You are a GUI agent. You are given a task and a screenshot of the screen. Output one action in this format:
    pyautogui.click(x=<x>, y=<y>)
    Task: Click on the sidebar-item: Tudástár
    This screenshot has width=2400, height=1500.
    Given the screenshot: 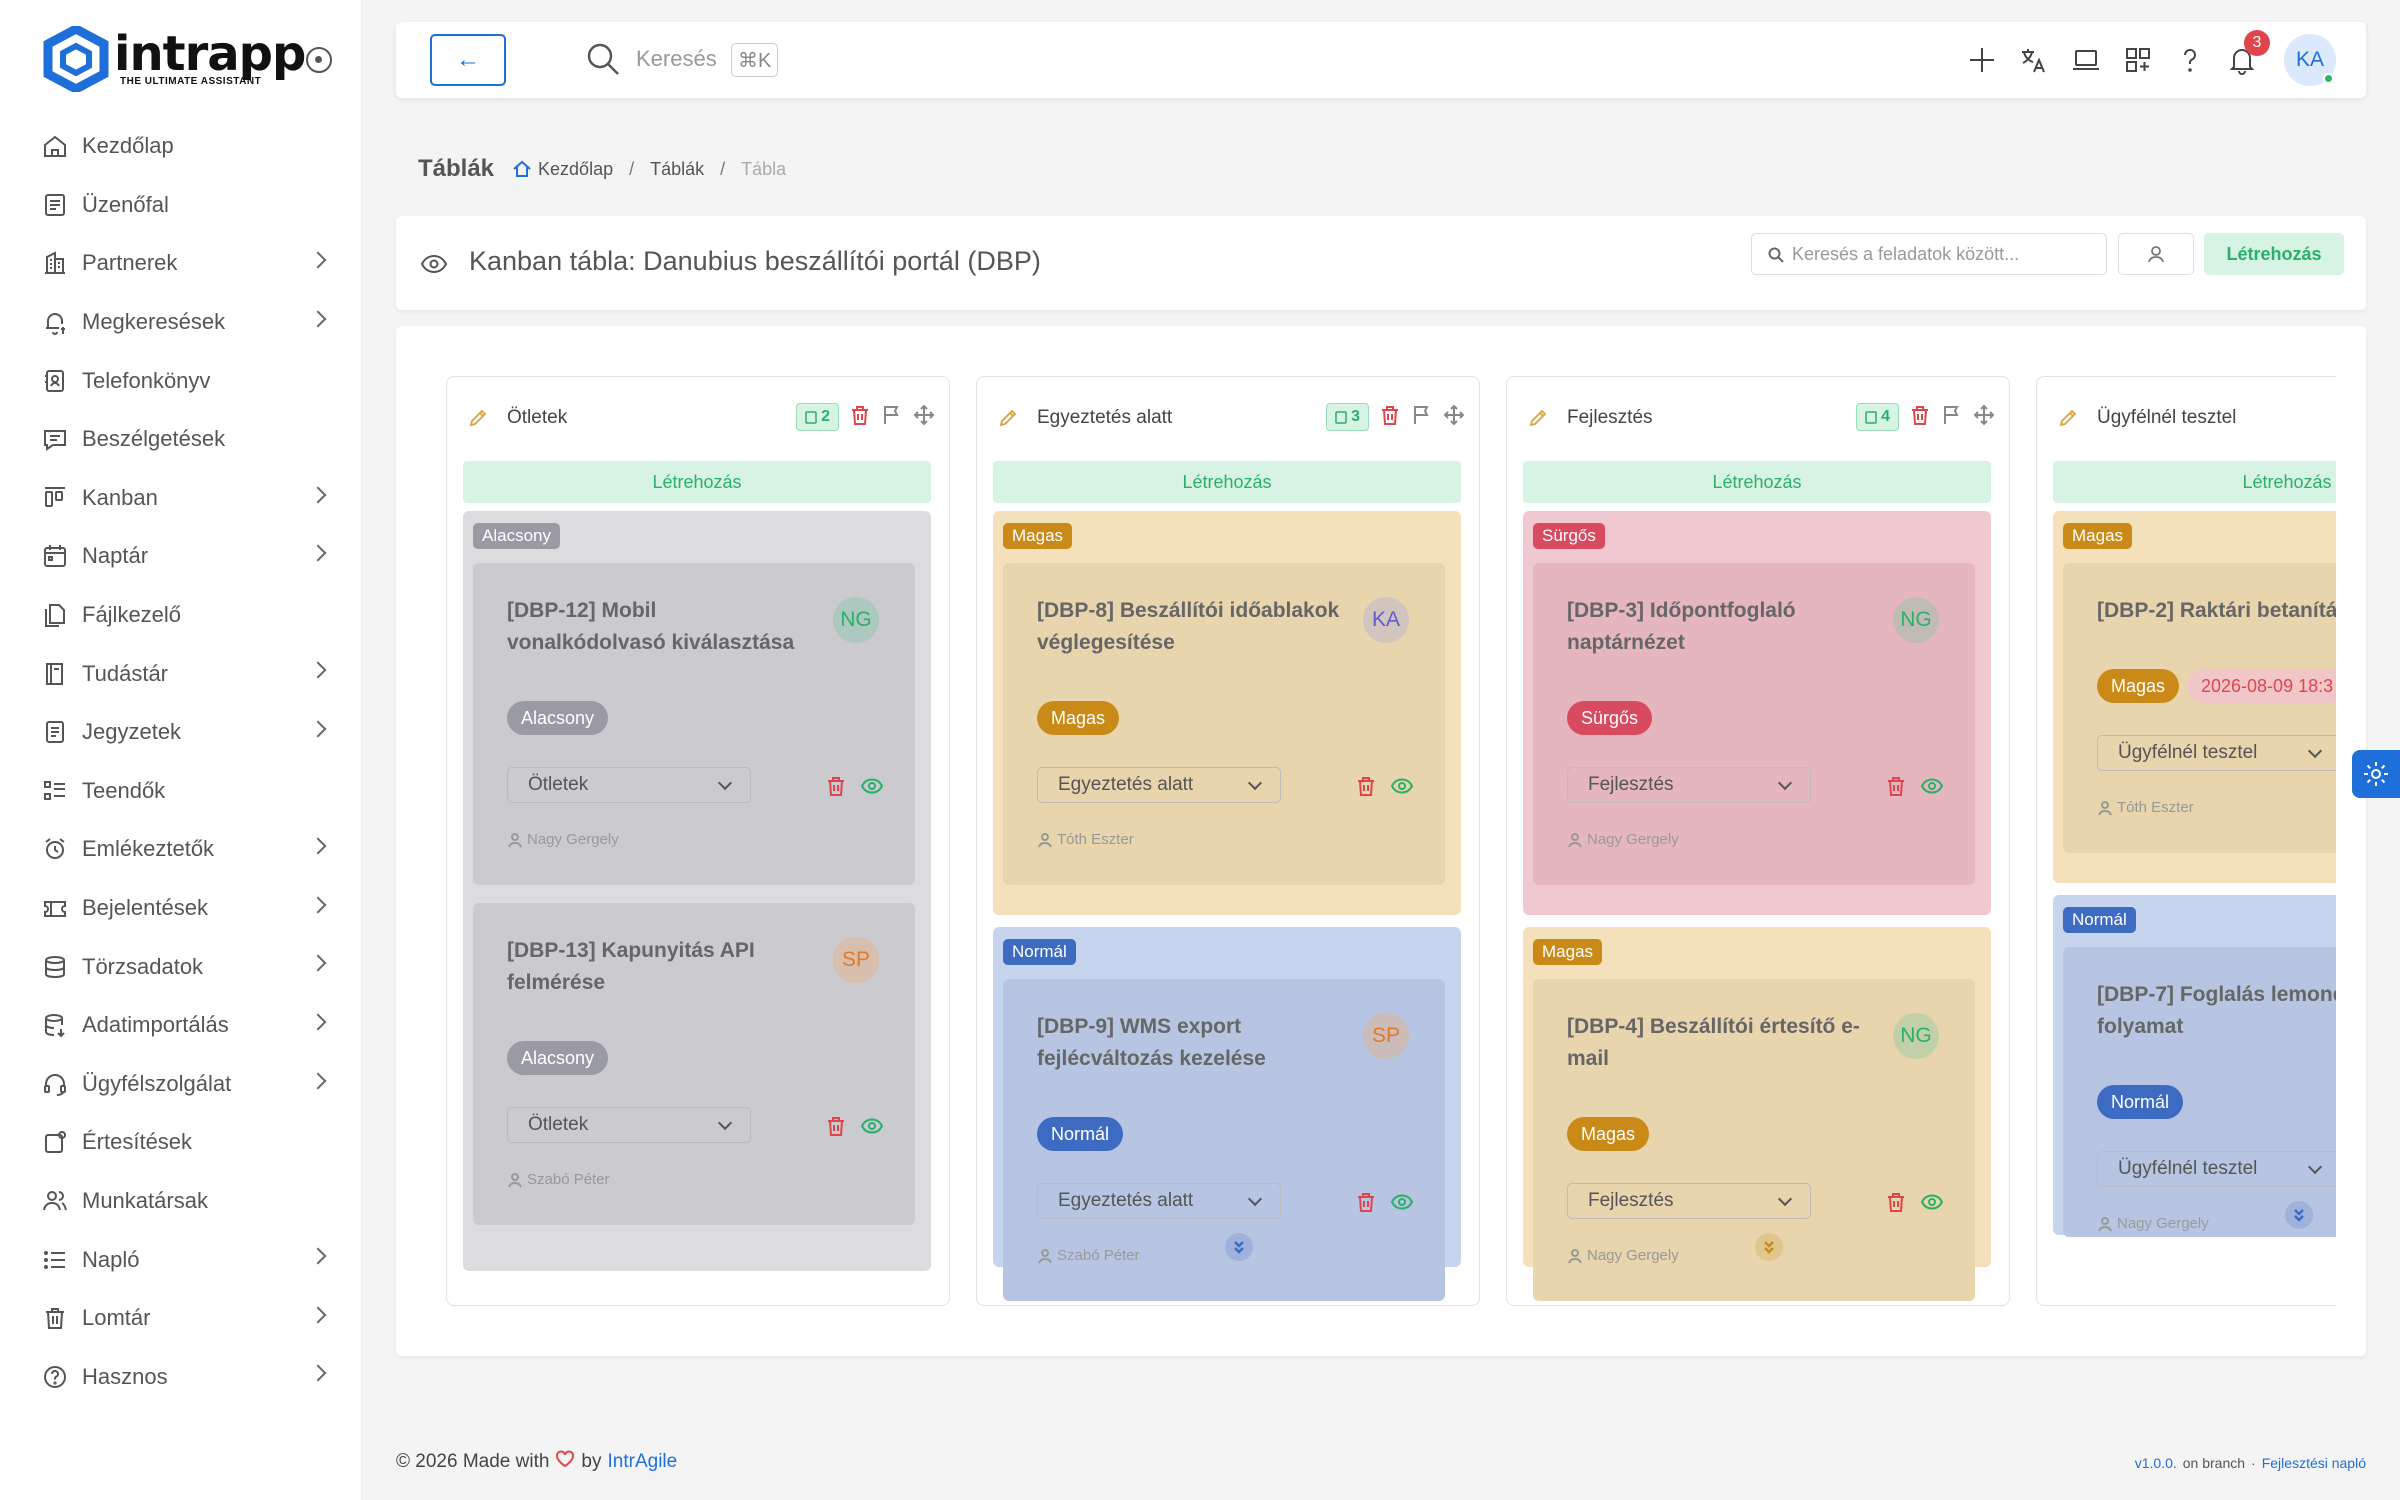 What is the action you would take?
    pyautogui.click(x=181, y=673)
    